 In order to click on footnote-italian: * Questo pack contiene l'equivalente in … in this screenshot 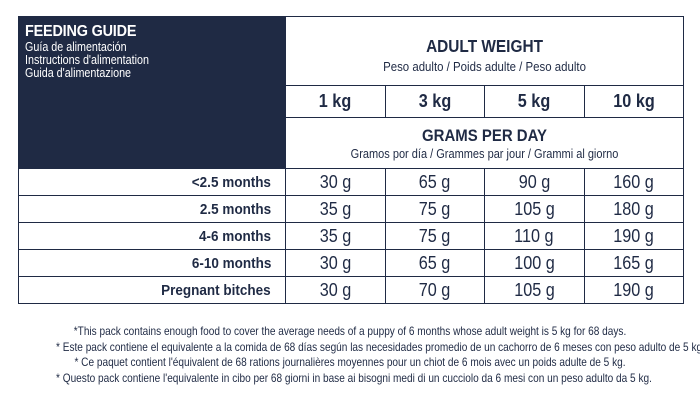, I will do `click(354, 377)`.